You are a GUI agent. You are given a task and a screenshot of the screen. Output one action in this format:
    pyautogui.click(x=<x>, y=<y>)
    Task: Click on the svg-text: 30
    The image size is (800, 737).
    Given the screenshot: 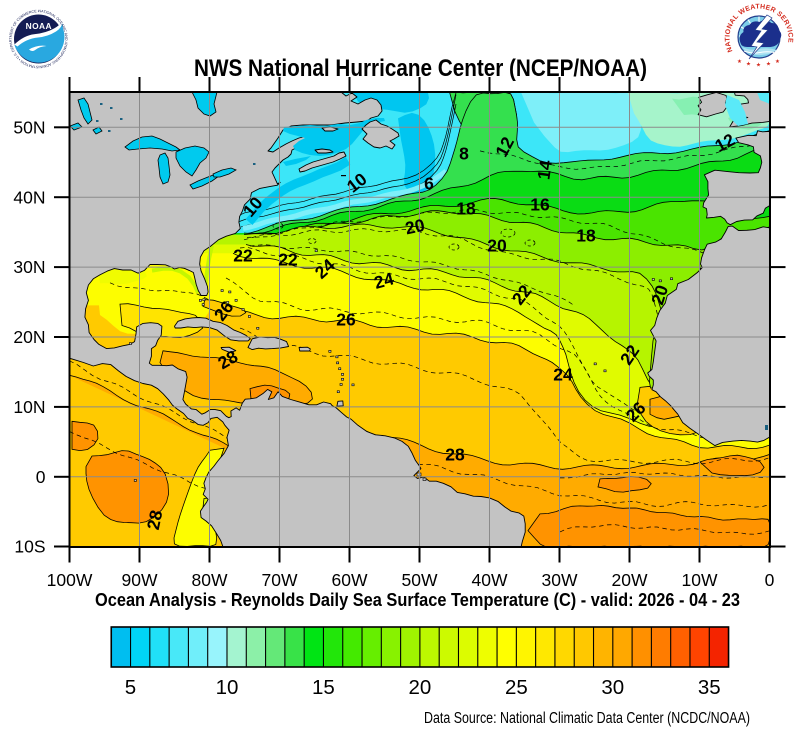 What is the action you would take?
    pyautogui.click(x=612, y=687)
    